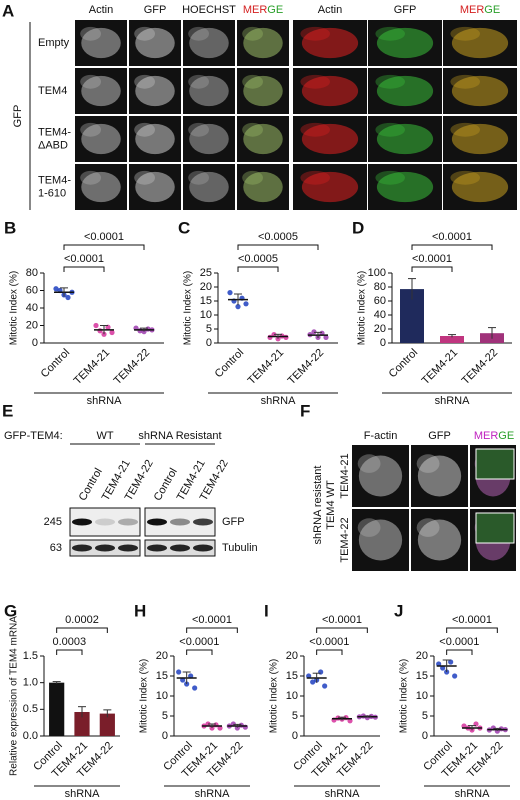 This screenshot has width=520, height=800. Describe the element at coordinates (53, 145) in the screenshot. I see `row-label: ΔABD` at that location.